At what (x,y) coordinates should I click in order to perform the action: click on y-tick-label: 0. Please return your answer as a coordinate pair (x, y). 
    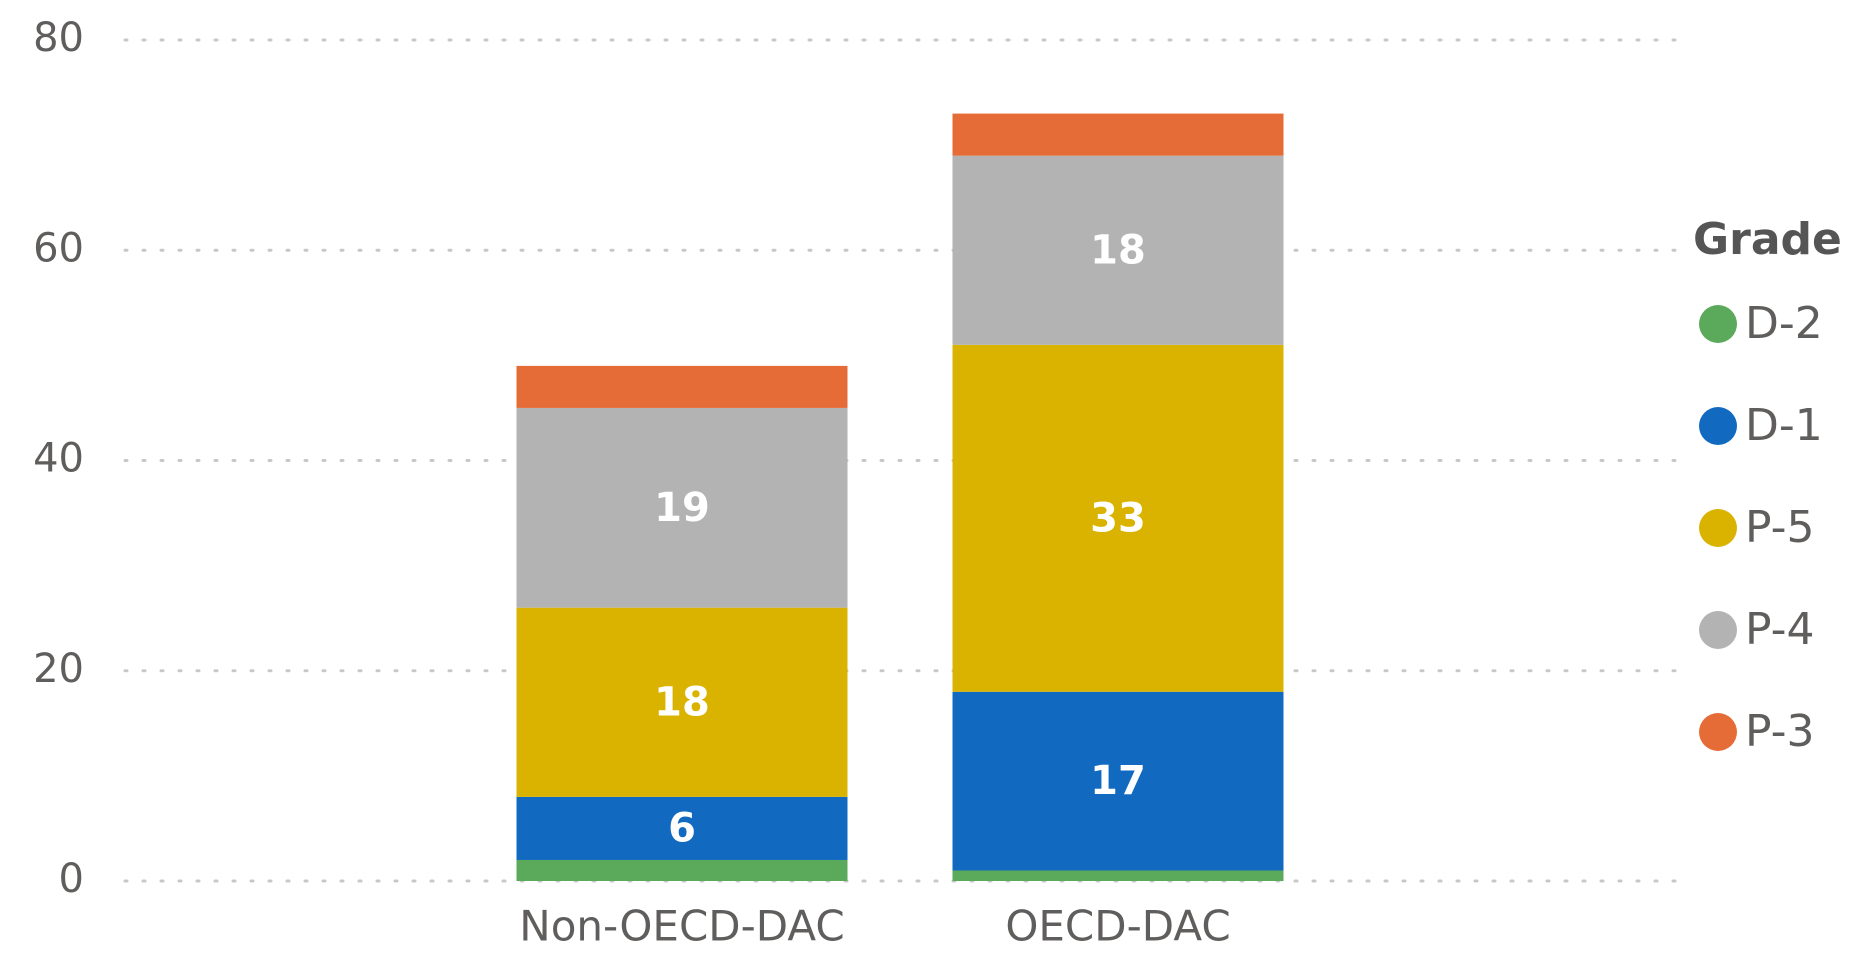
    Looking at the image, I should click on (71, 879).